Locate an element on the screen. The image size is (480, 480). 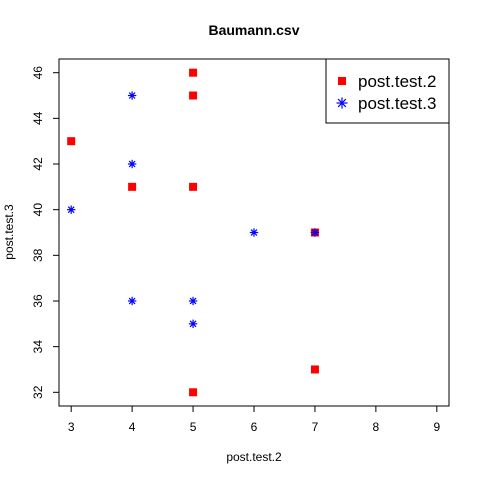
legend-box is located at coordinates (387, 91).